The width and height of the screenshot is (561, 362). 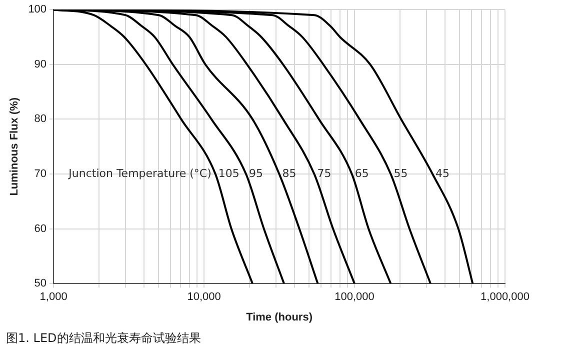 I want to click on series-label: 75, so click(x=324, y=173).